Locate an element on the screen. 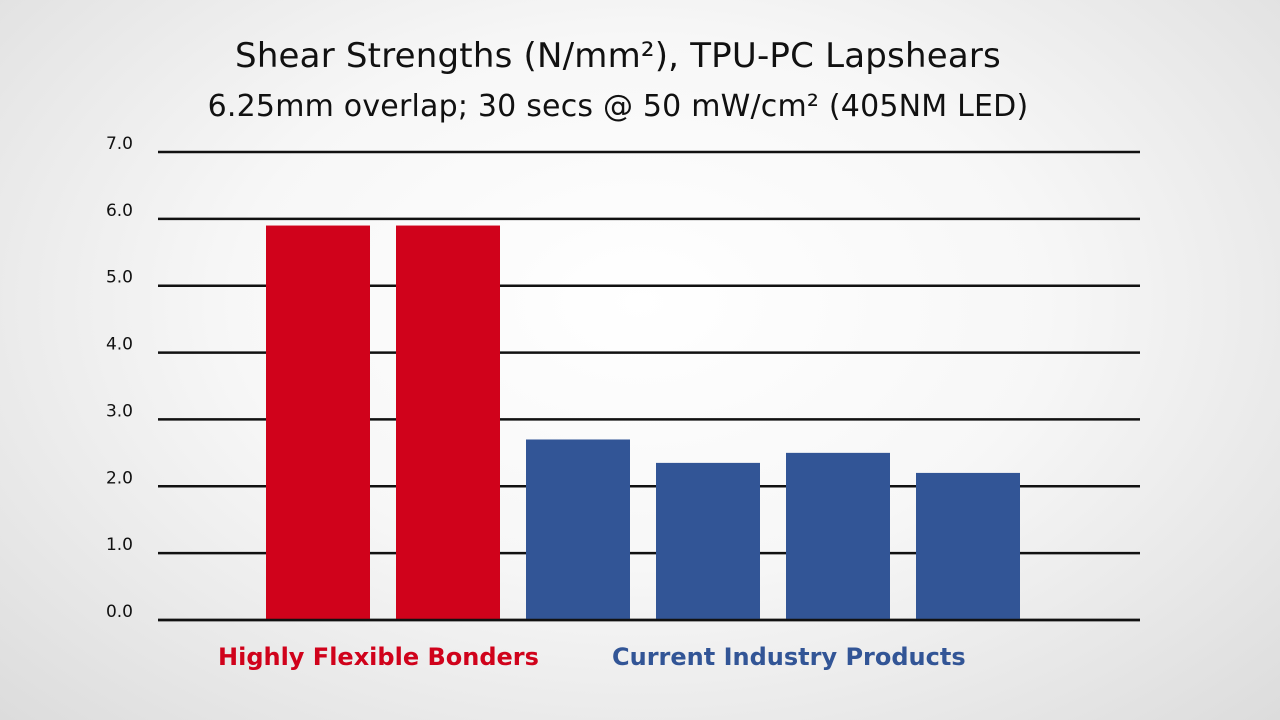 This screenshot has width=1280, height=720. y-tick-label: 1.0 is located at coordinates (119, 545).